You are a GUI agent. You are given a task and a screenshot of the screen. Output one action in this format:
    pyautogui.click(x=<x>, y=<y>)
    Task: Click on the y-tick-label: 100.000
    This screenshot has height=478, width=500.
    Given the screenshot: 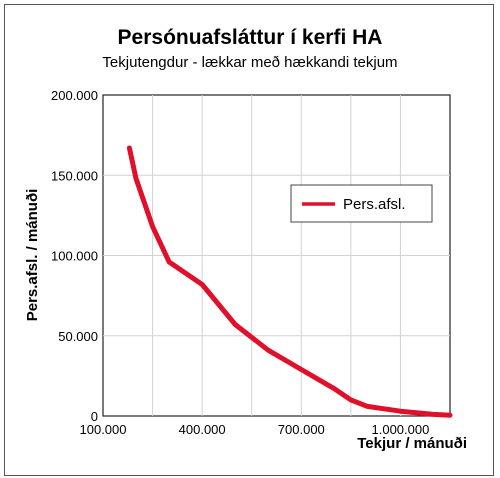 What is the action you would take?
    pyautogui.click(x=74, y=256)
    